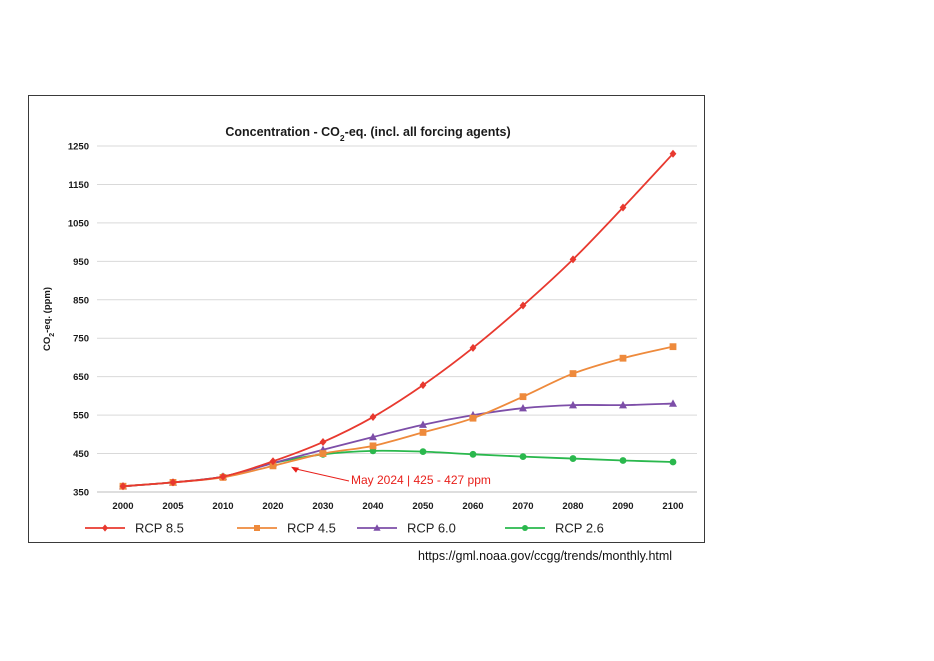 The image size is (934, 661). I want to click on annotation-arrow, so click(322, 475).